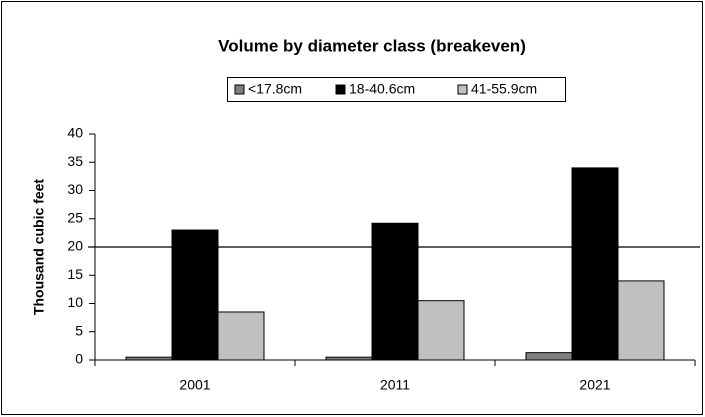 This screenshot has width=705, height=417. I want to click on y-tick-label: 25, so click(75, 217).